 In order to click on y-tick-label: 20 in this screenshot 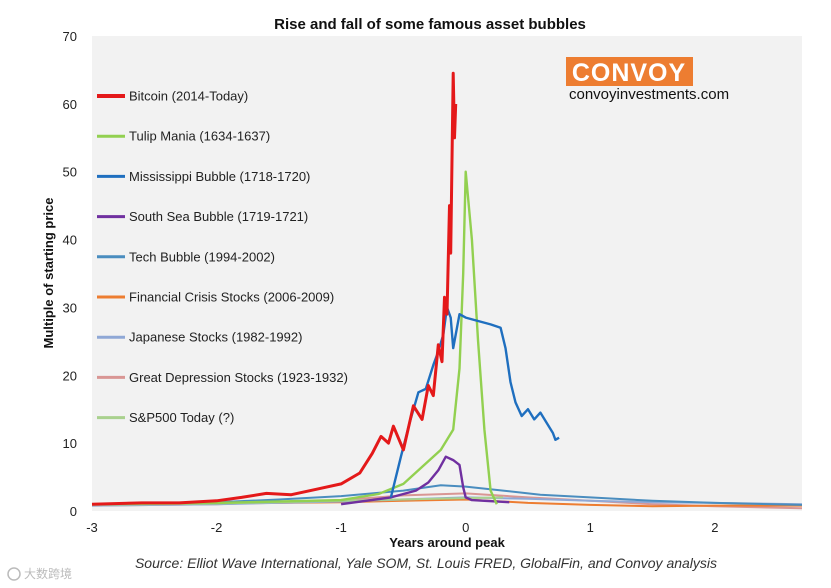, I will do `click(70, 375)`.